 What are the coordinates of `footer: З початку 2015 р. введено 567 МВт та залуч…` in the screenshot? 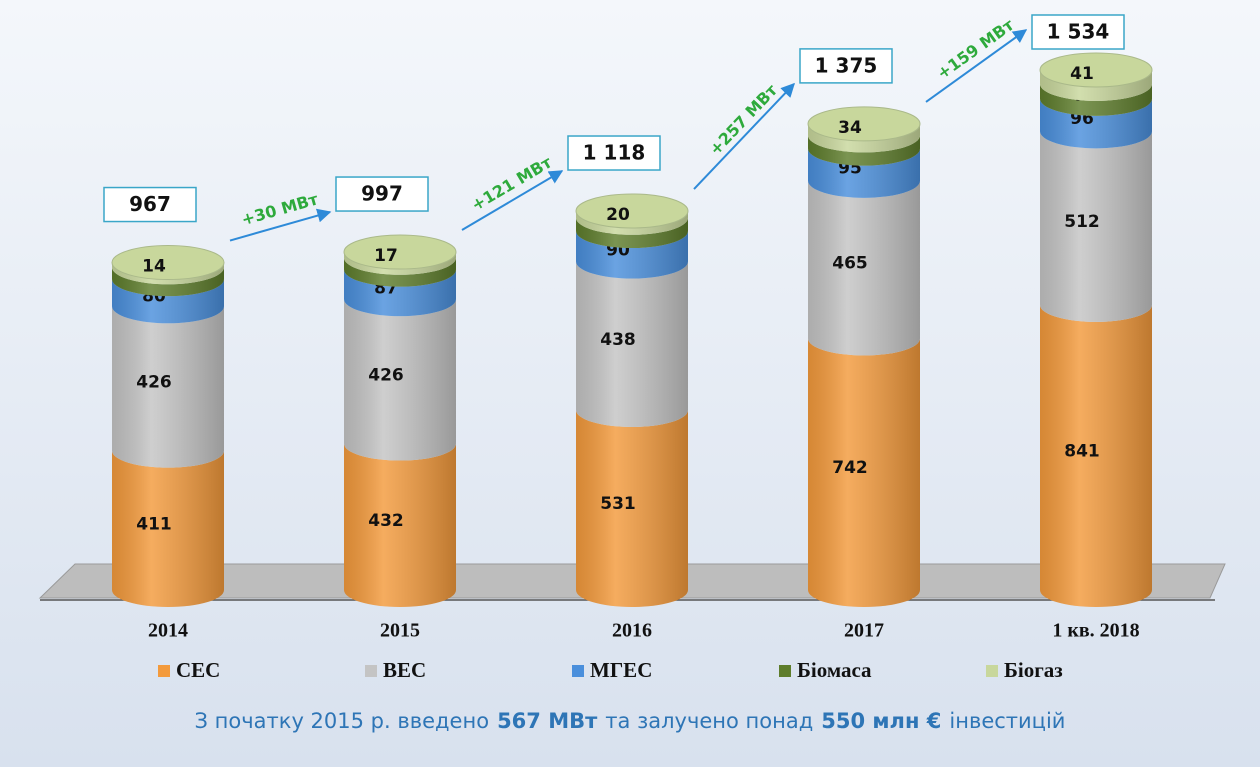 It's located at (630, 721).